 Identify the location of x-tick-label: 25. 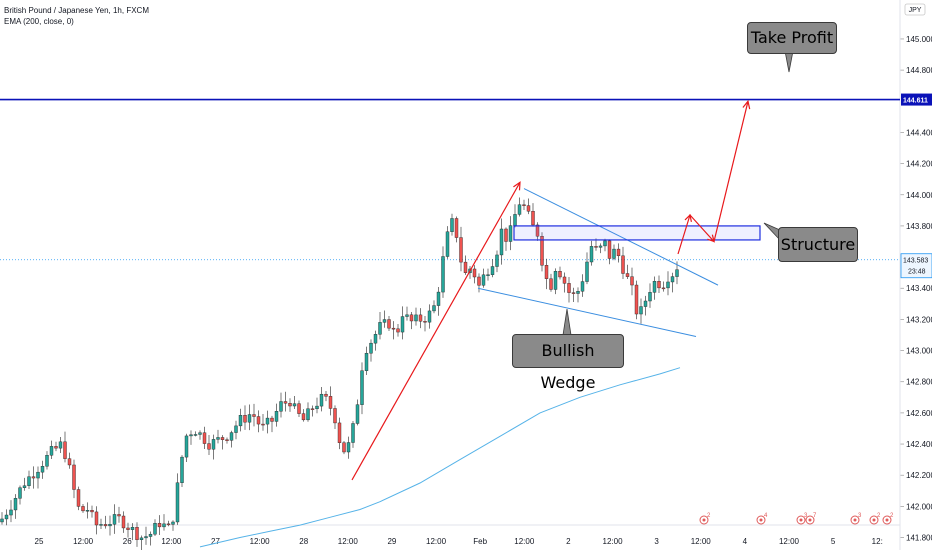
(39, 541).